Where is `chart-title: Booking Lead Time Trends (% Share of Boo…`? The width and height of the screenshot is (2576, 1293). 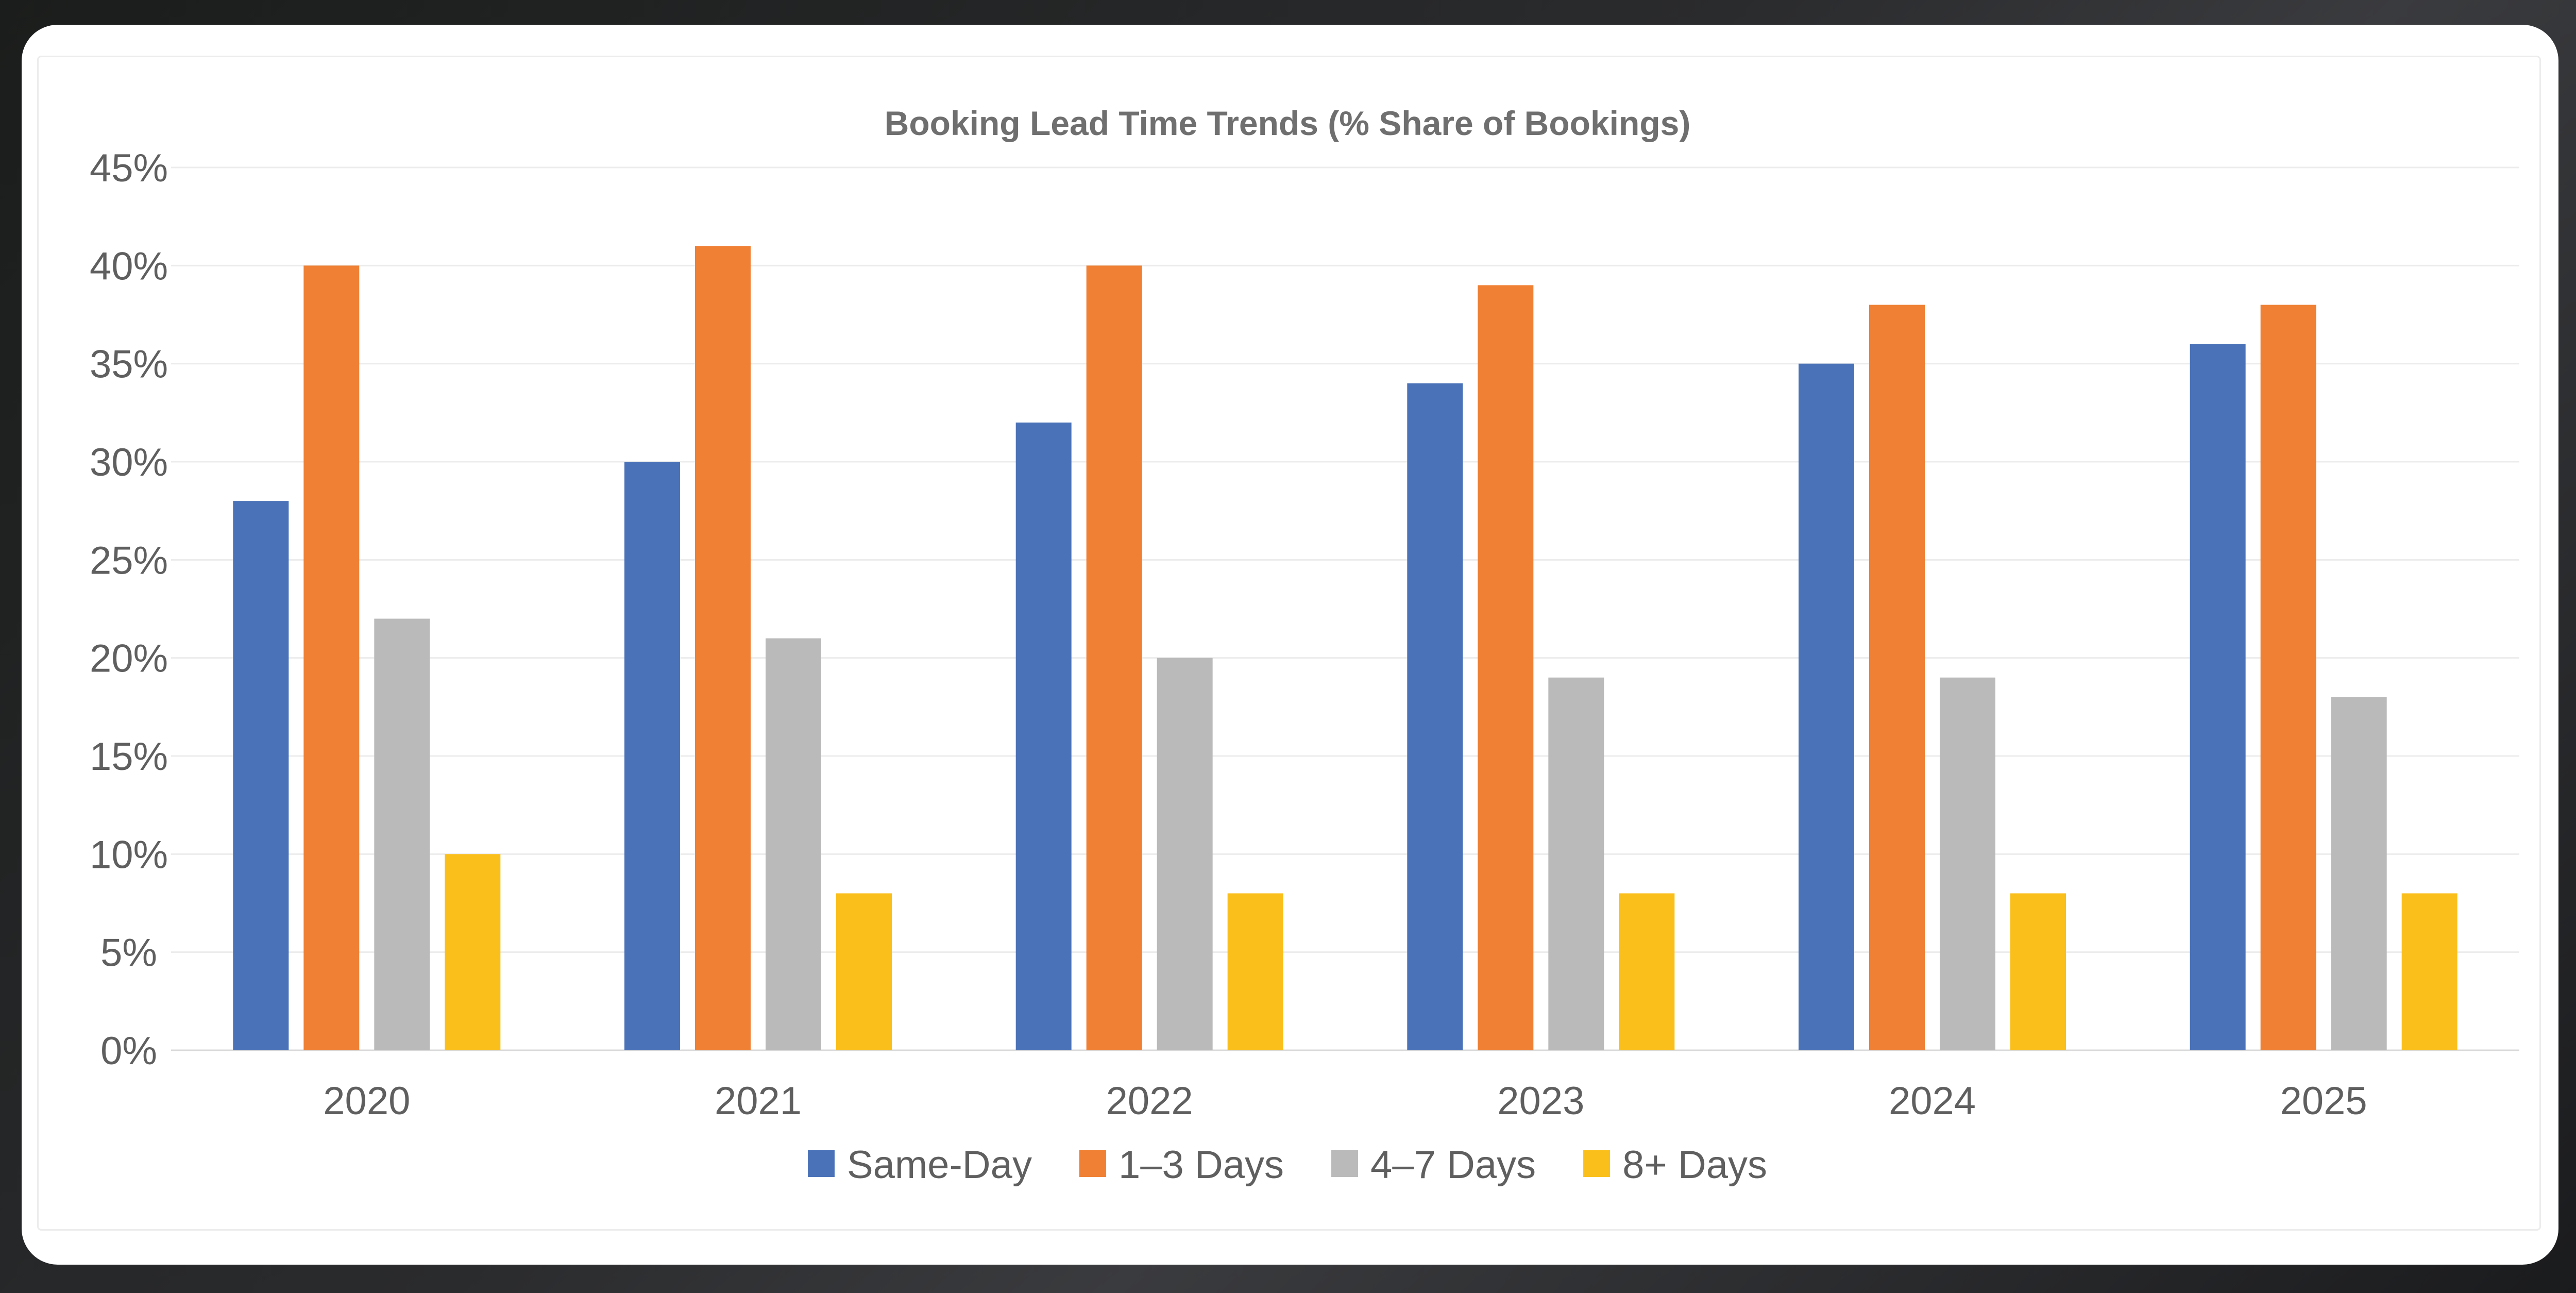
chart-title: Booking Lead Time Trends (% Share of Boo… is located at coordinates (1288, 123).